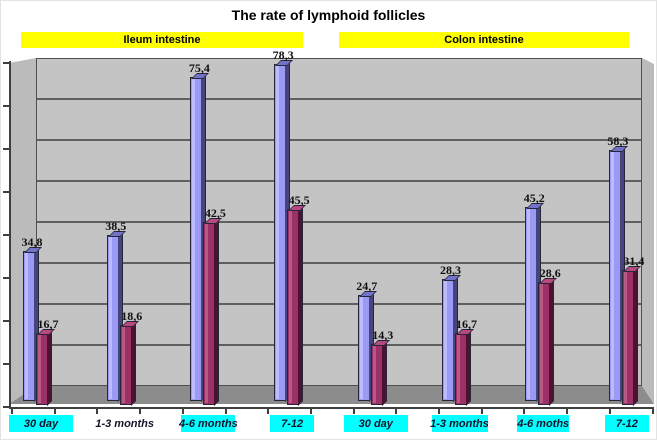  I want to click on section-header-colon: Colon intestine, so click(484, 40).